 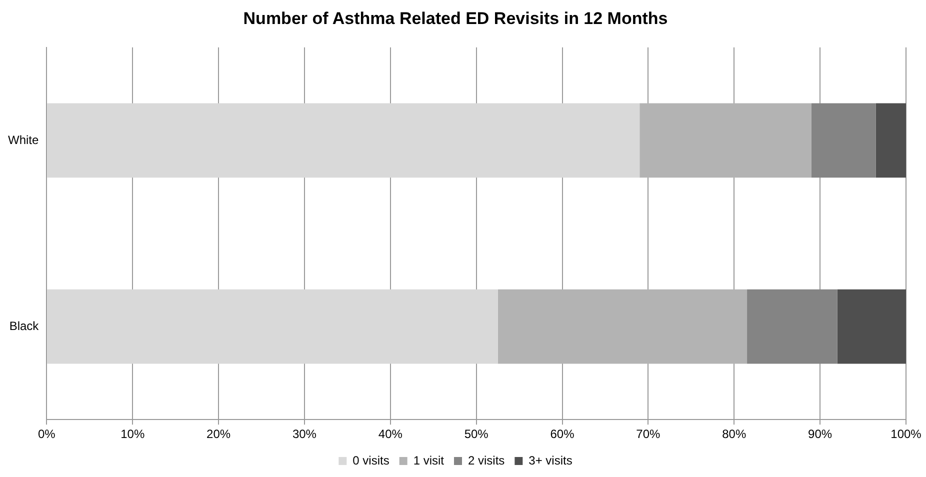 I want to click on x-tick-label: 40%, so click(x=390, y=434).